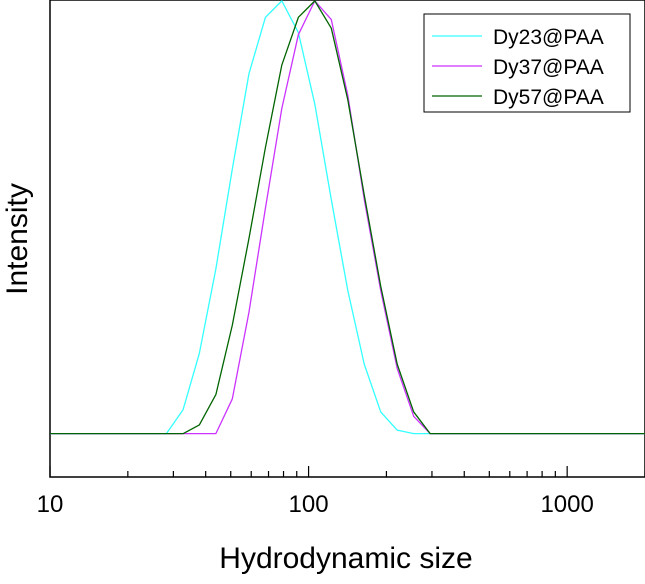 The height and width of the screenshot is (584, 645). I want to click on legend: Dy23@PAA Dy37@PAA Dy57@PAA, so click(527, 63).